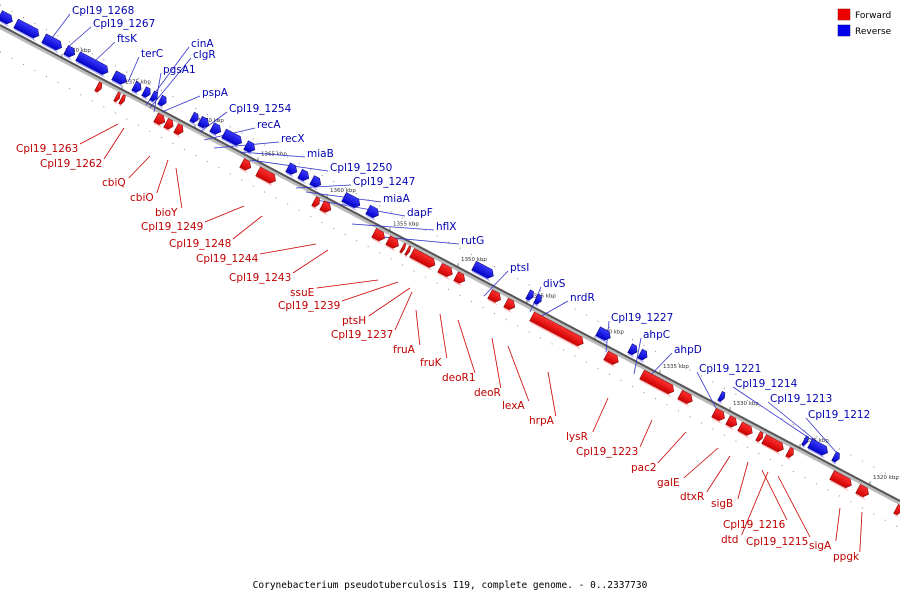 This screenshot has width=900, height=600. Describe the element at coordinates (582, 298) in the screenshot. I see `reverse-gene-label-nrdr: nrdR` at that location.